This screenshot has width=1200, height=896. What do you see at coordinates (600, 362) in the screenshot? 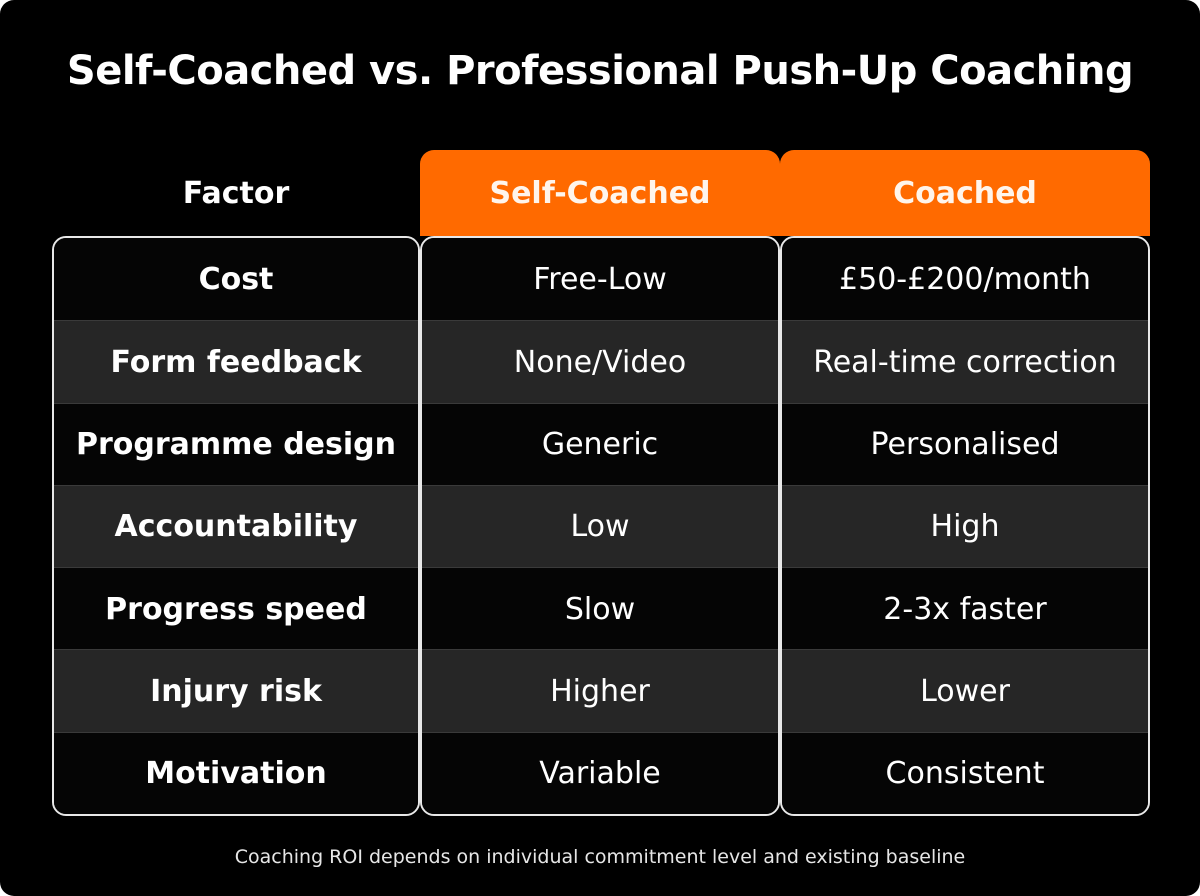
I see `table-cell: None/Video` at bounding box center [600, 362].